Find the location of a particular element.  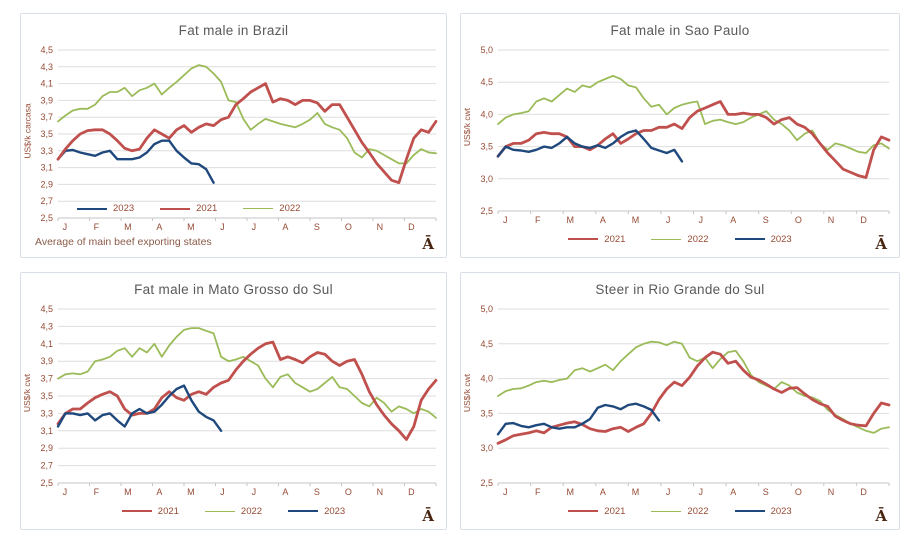

chart-footnote: Average of main beef exporting states is located at coordinates (123, 242).